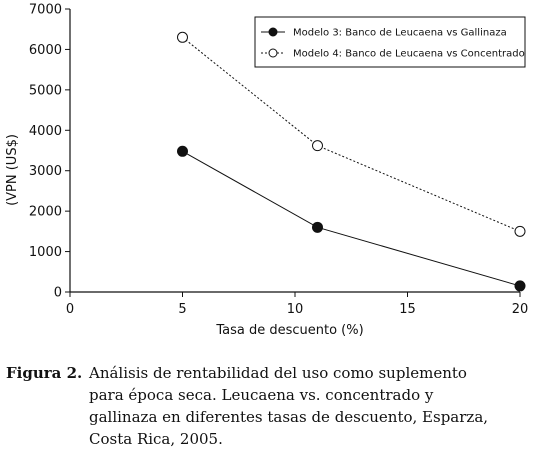 This screenshot has width=549, height=455. Describe the element at coordinates (58, 293) in the screenshot. I see `y-tick-label: 0` at that location.